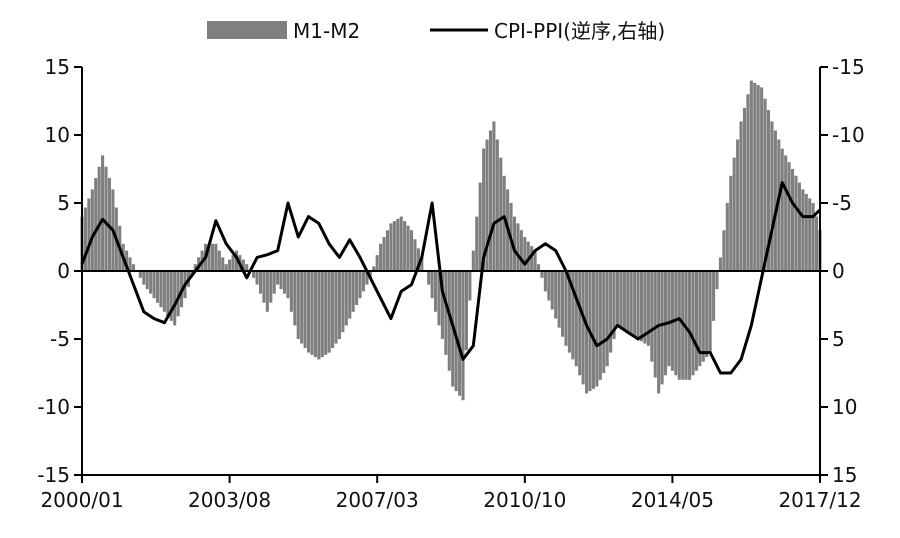  What do you see at coordinates (672, 500) in the screenshot?
I see `x-tick-label: 2014/05` at bounding box center [672, 500].